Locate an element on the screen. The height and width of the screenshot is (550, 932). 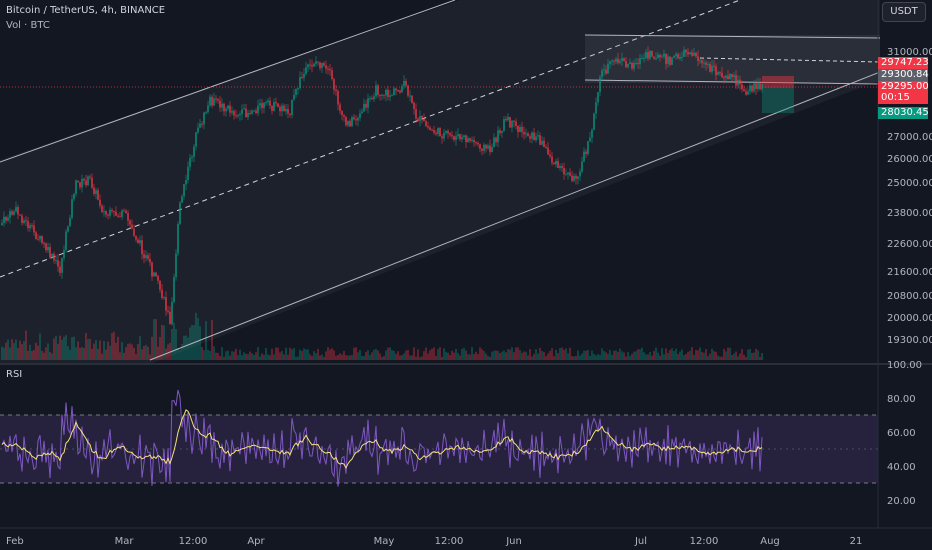
range-bottom-line is located at coordinates (732, 82).